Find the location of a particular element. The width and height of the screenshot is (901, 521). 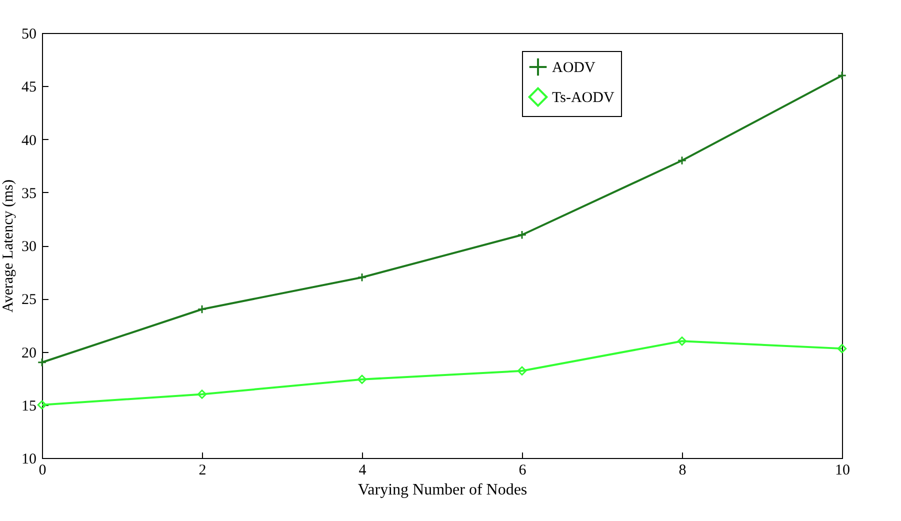

y-tick-label: 40 is located at coordinates (29, 140).